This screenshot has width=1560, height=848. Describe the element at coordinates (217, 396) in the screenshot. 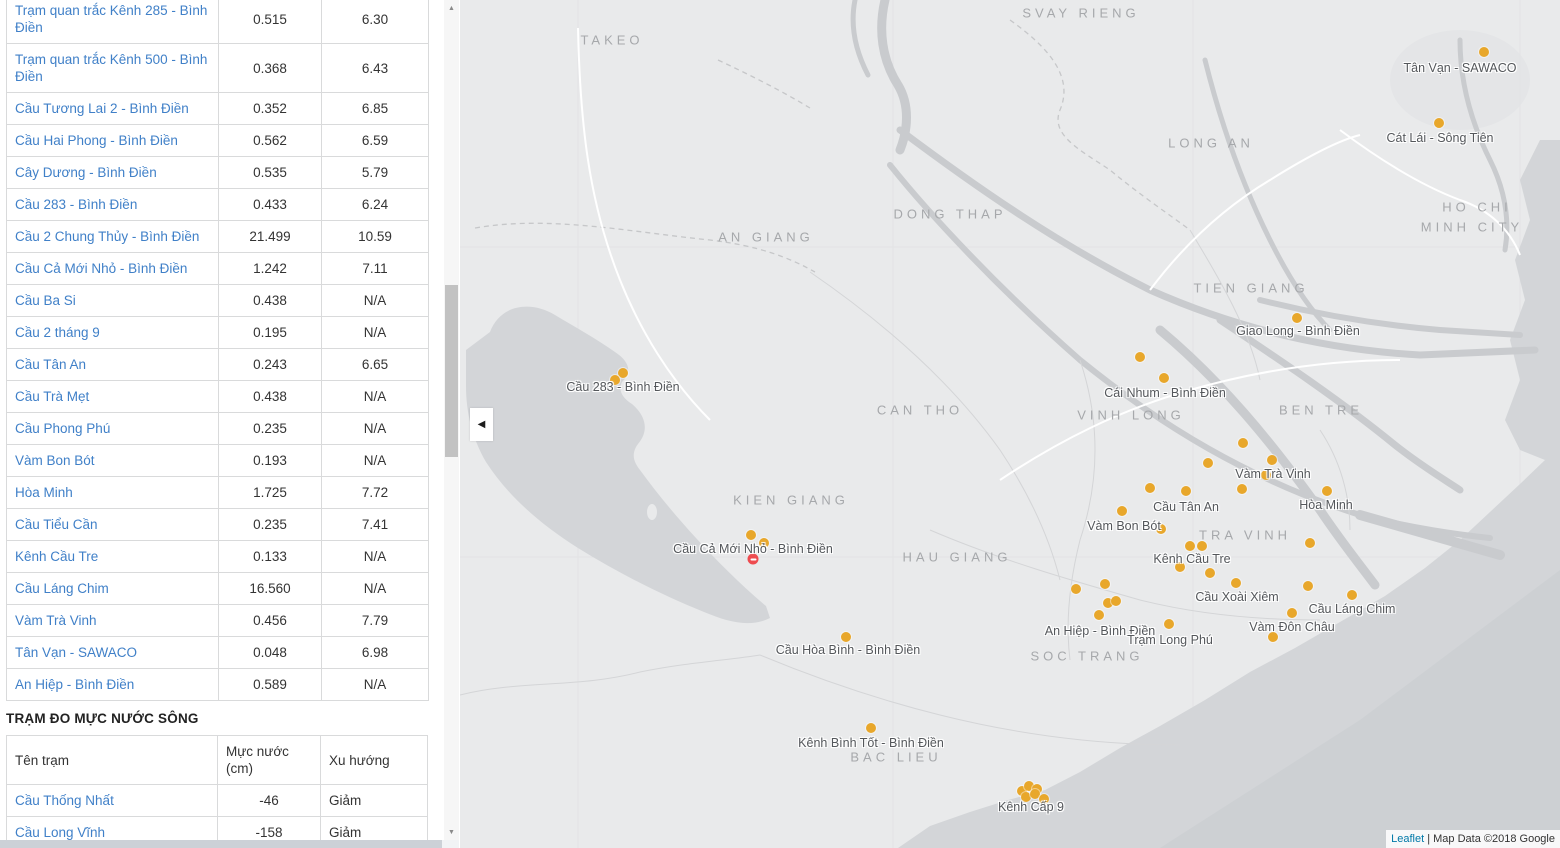

I see `table-row: Cầu Trà Mẹt 0.438 N/A` at that location.